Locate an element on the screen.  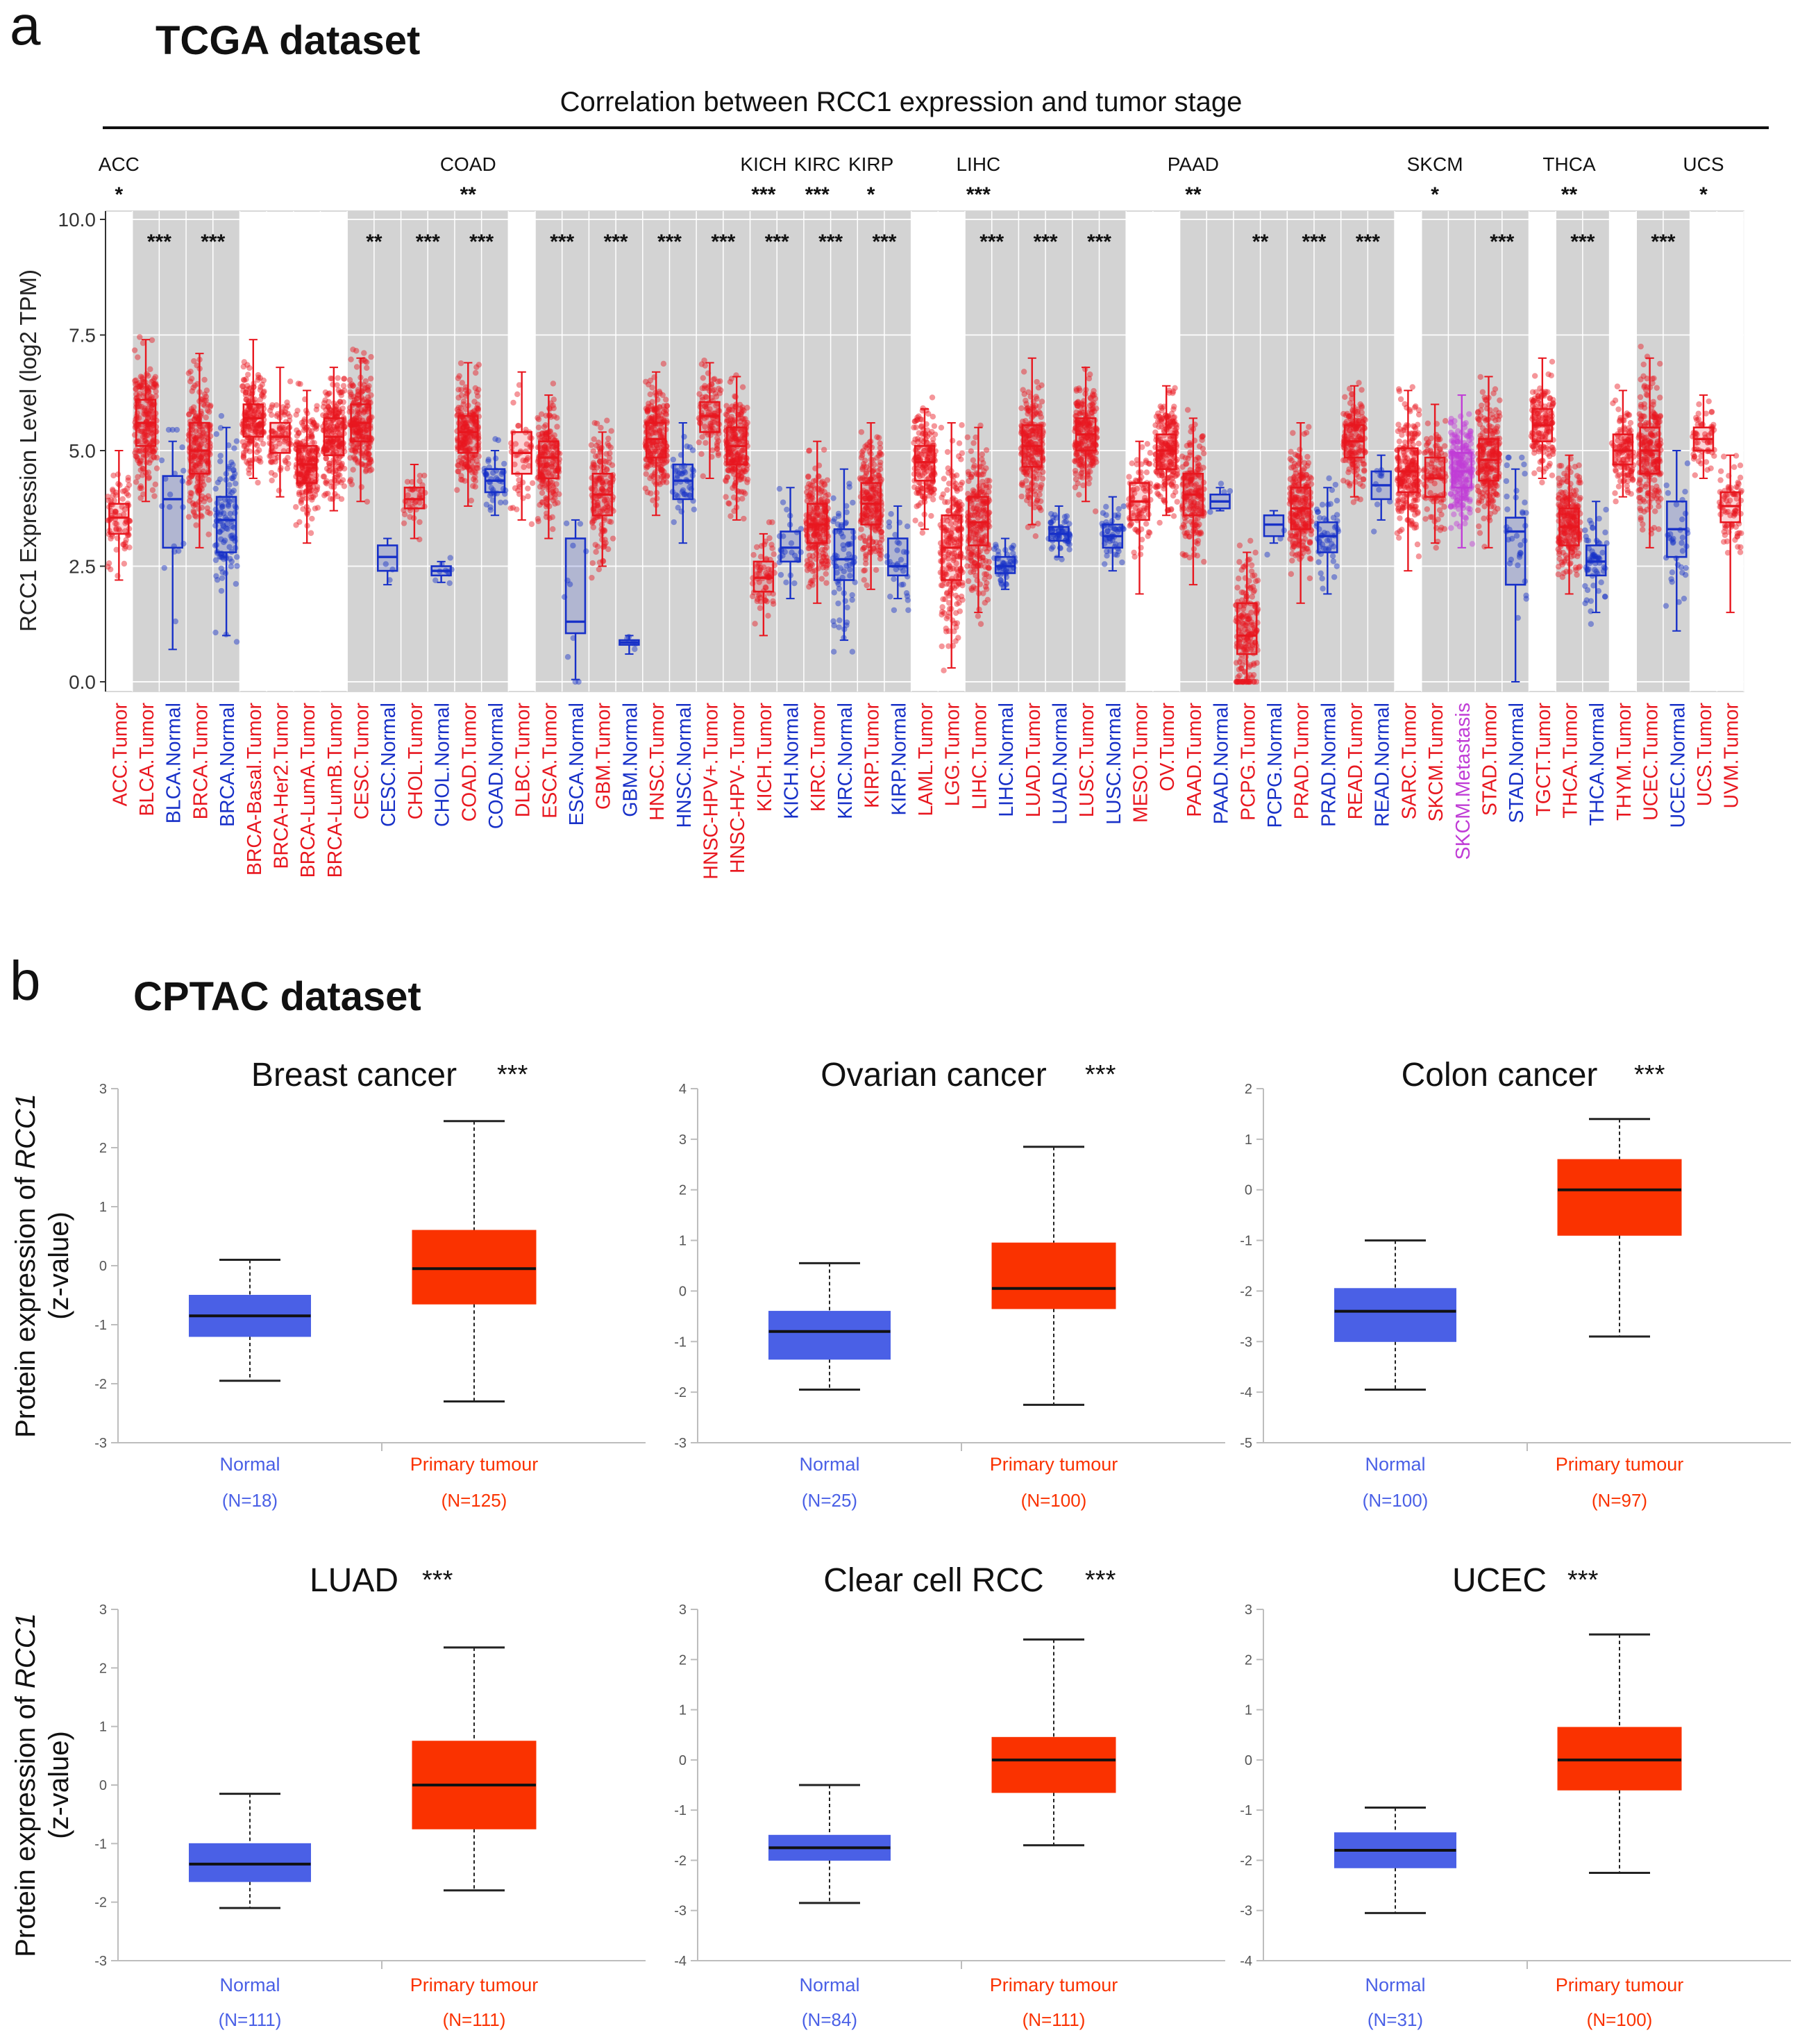
box is located at coordinates (576, 586).